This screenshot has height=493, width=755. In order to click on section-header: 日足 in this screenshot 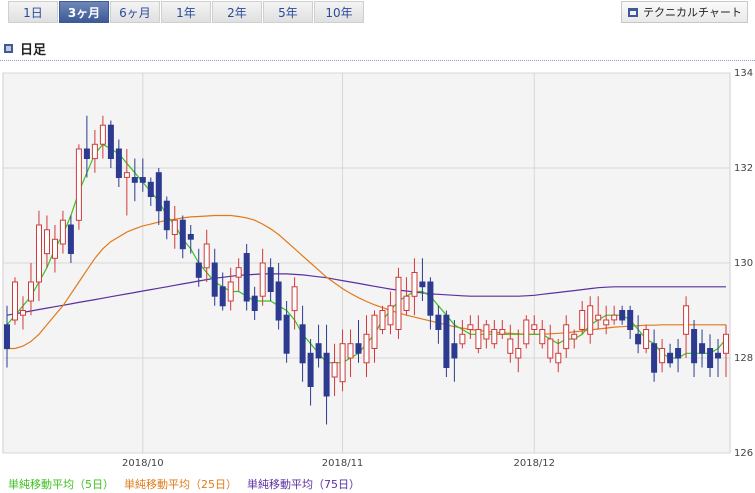, I will do `click(25, 48)`.